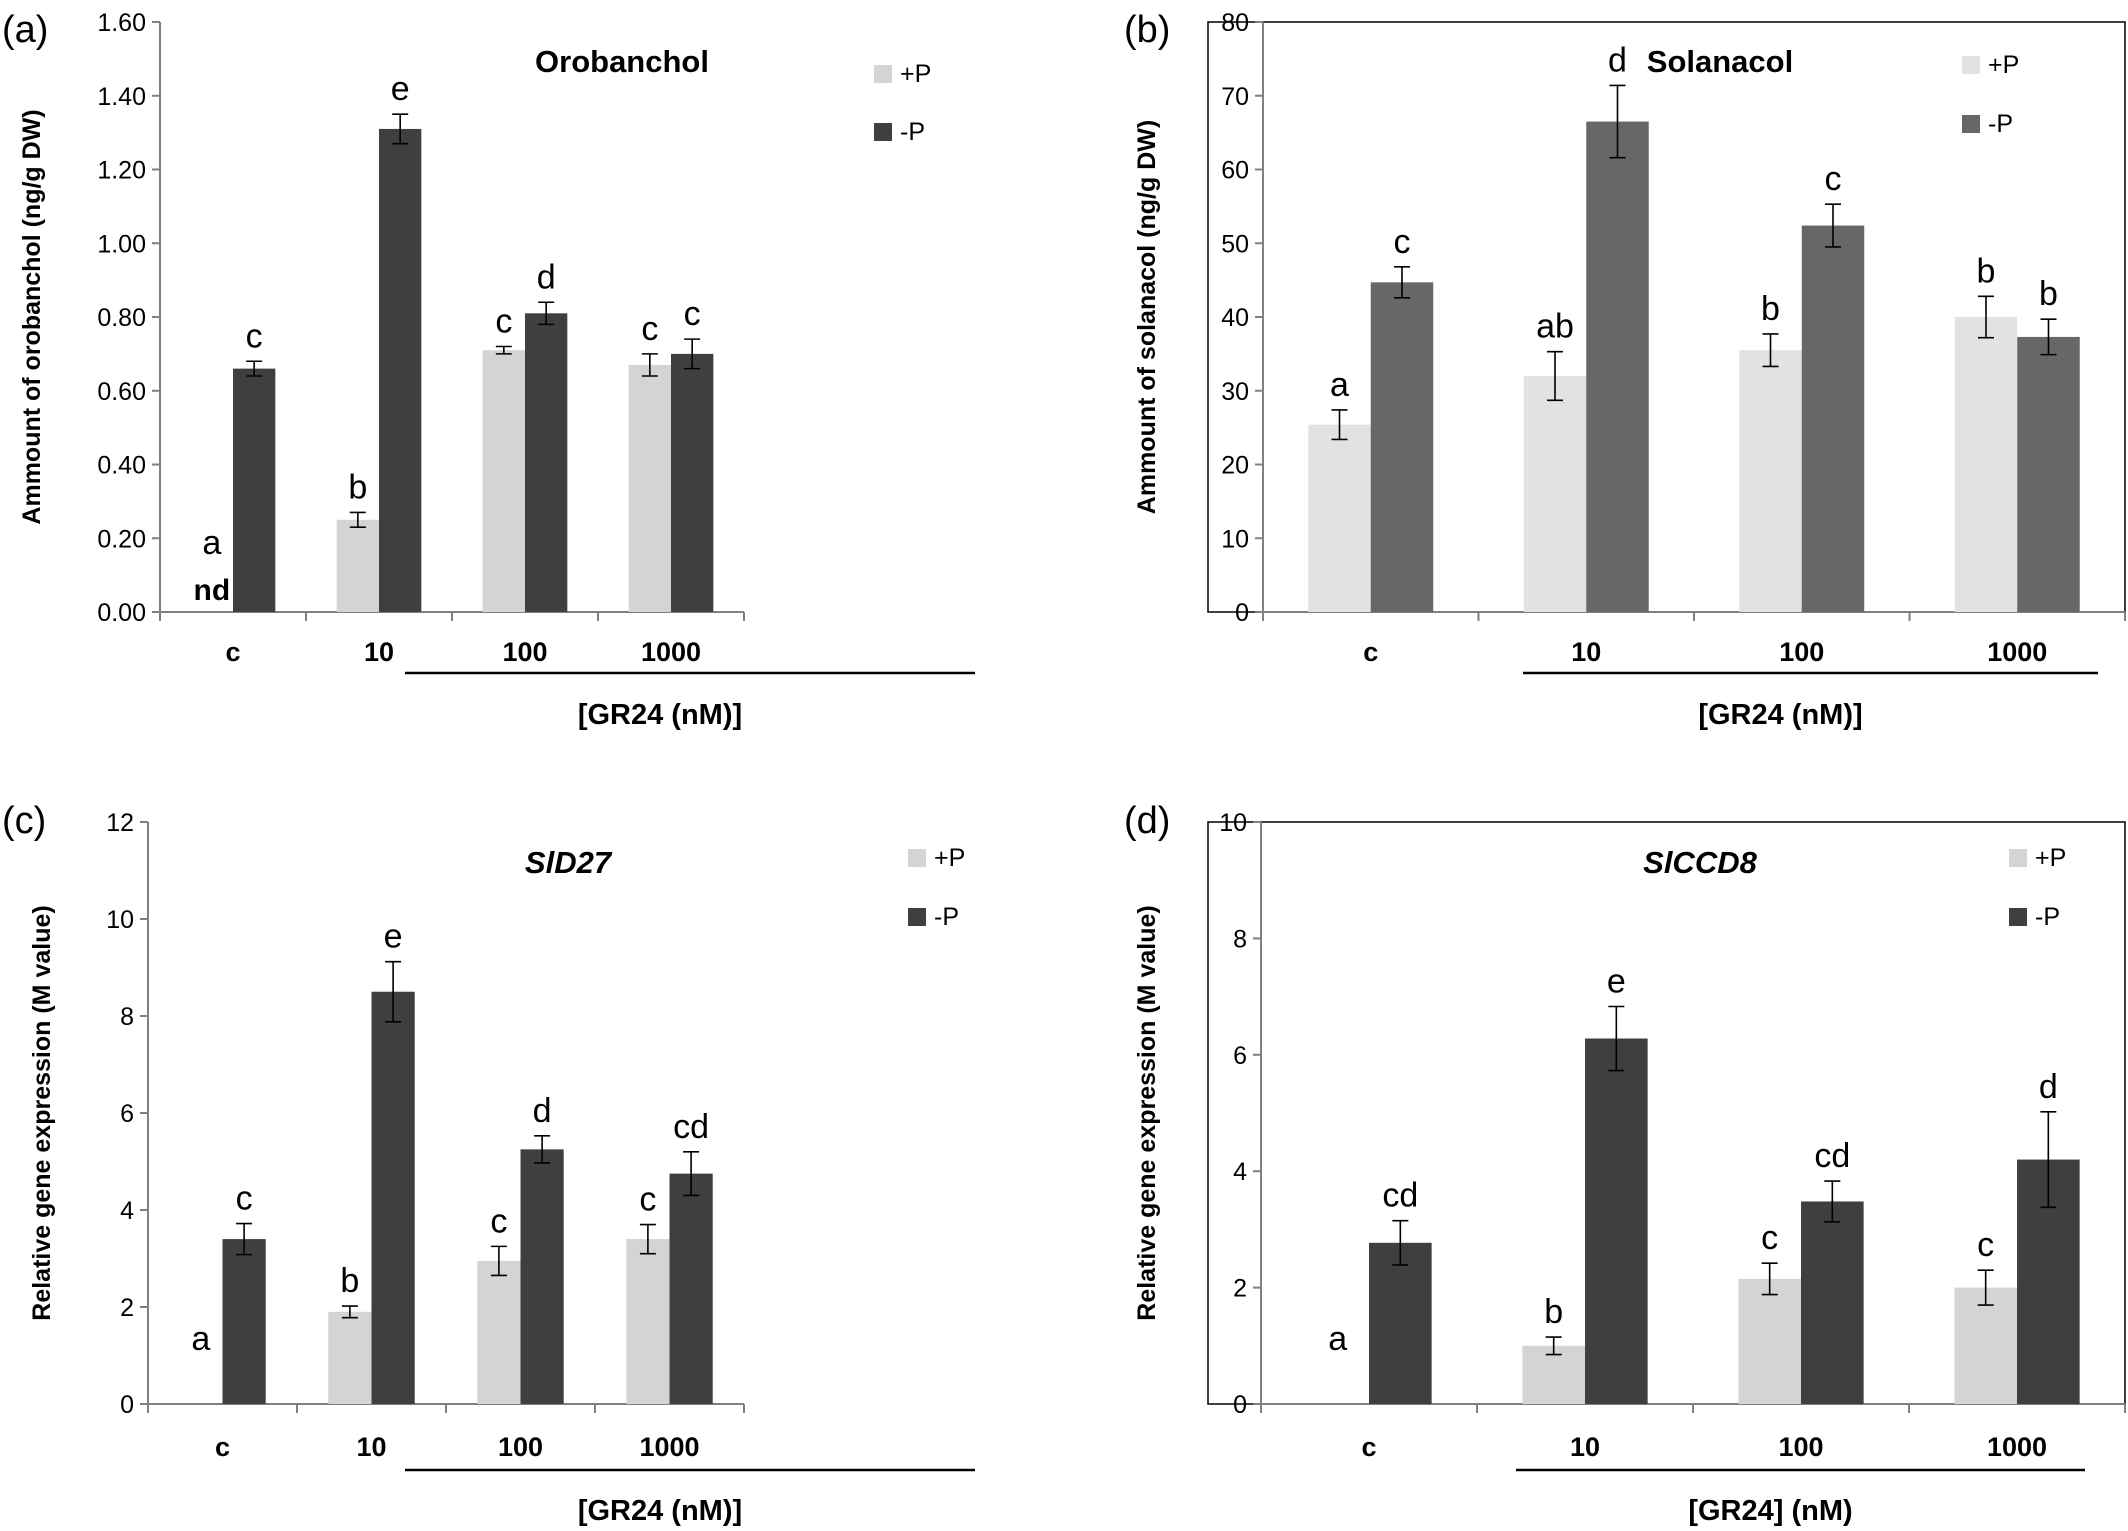 This screenshot has height=1531, width=2128. What do you see at coordinates (1700, 862) in the screenshot?
I see `chart-title: SlCCD8` at bounding box center [1700, 862].